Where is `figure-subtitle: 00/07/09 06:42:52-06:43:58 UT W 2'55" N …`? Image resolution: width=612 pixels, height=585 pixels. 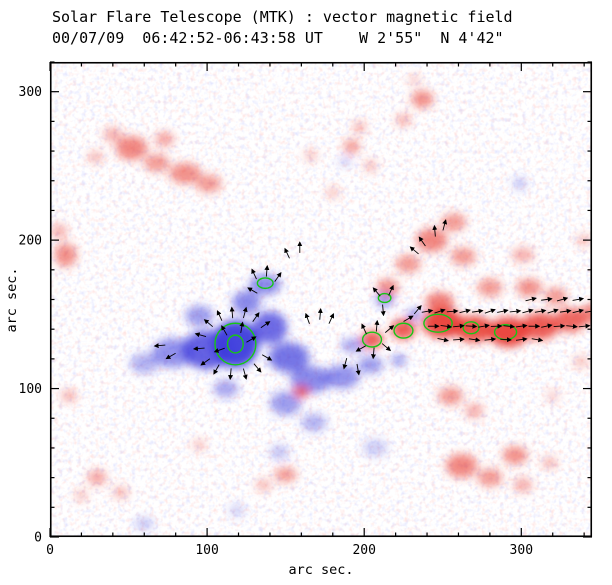
figure-subtitle: 00/07/09 06:42:52-06:43:58 UT W 2'55" N … is located at coordinates (278, 38).